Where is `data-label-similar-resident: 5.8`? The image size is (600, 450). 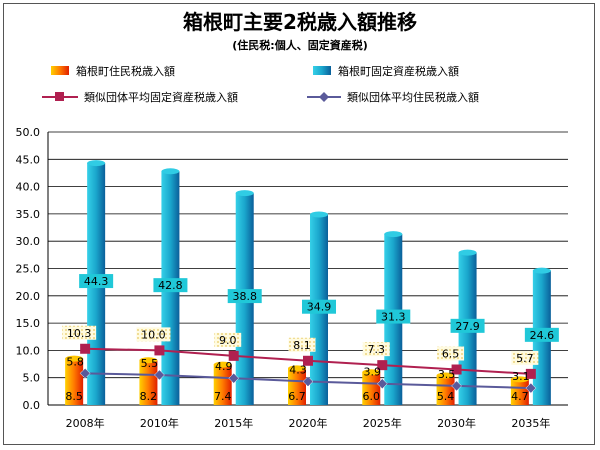 data-label-similar-resident: 5.8 is located at coordinates (75, 361).